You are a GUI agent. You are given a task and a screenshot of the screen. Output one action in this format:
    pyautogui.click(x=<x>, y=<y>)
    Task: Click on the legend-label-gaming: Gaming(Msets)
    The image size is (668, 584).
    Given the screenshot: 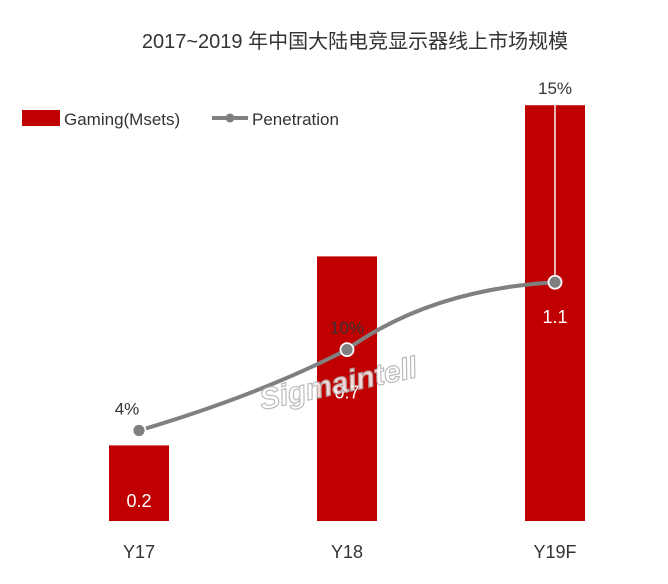 What is the action you would take?
    pyautogui.click(x=122, y=119)
    